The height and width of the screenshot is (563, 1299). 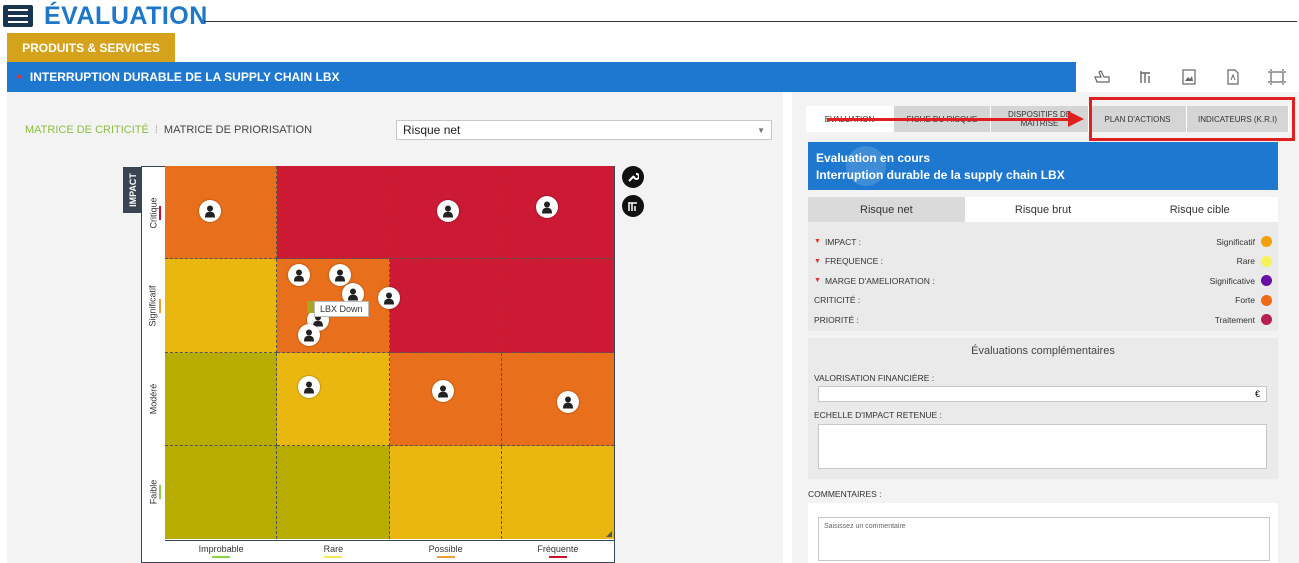 I want to click on valorisation-financiere-input: €, so click(x=1042, y=394).